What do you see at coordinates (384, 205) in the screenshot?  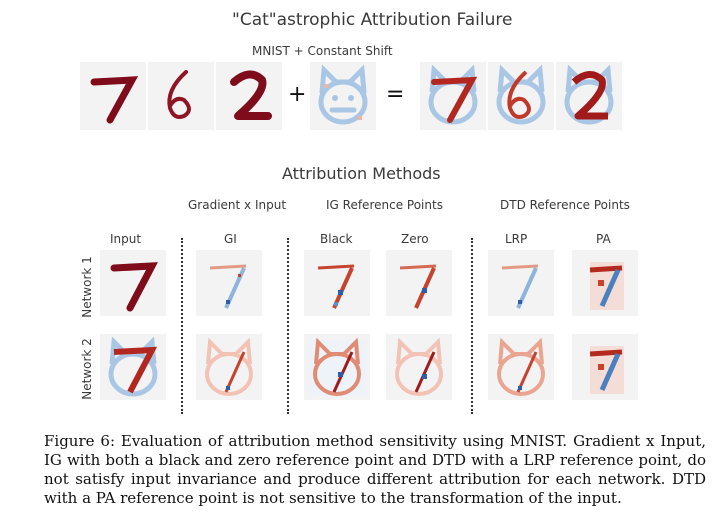 I see `group-ig-reference: IG Reference Points` at bounding box center [384, 205].